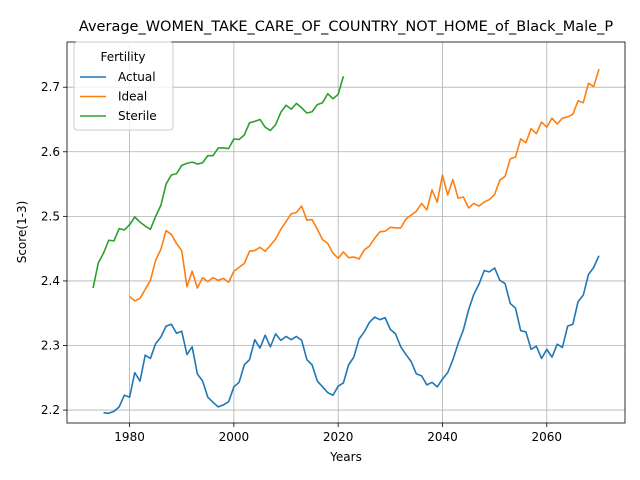  Describe the element at coordinates (137, 77) in the screenshot. I see `legend-label-actual: Actual` at that location.